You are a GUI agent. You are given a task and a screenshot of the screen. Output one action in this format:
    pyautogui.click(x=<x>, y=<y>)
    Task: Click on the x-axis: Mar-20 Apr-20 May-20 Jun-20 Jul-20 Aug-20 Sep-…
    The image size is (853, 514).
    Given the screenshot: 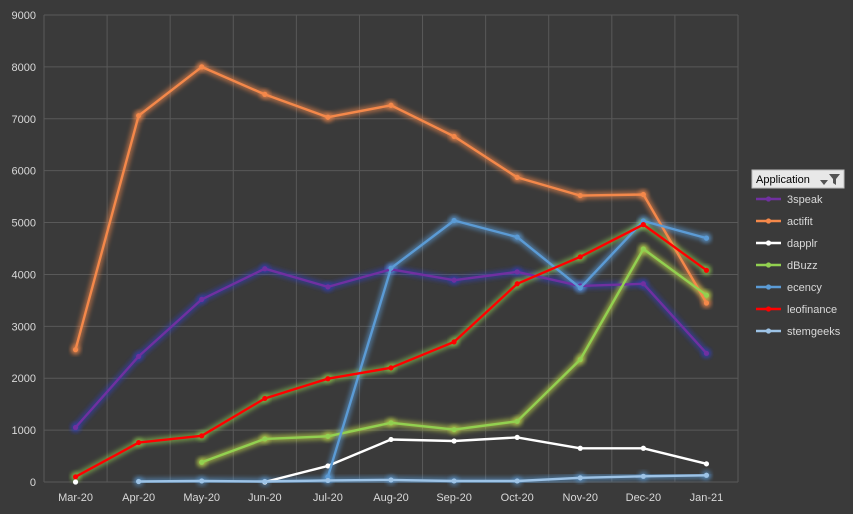 What is the action you would take?
    pyautogui.click(x=390, y=498)
    